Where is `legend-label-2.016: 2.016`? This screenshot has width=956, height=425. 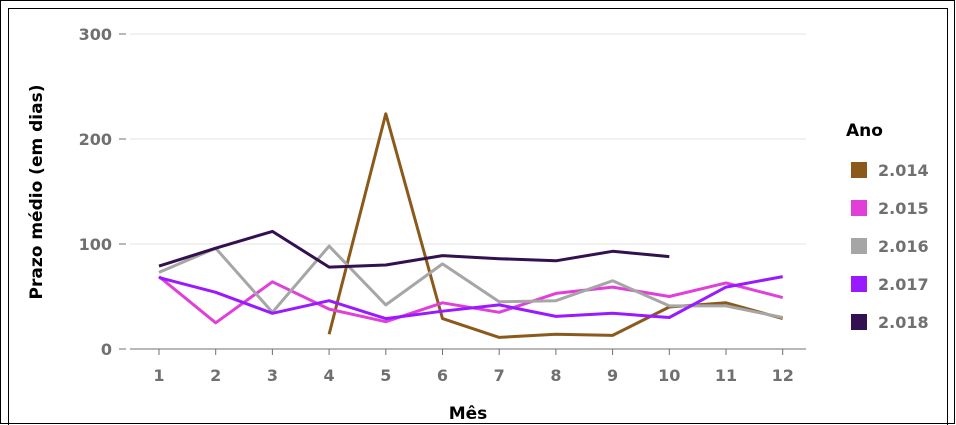
legend-label-2.016: 2.016 is located at coordinates (903, 246).